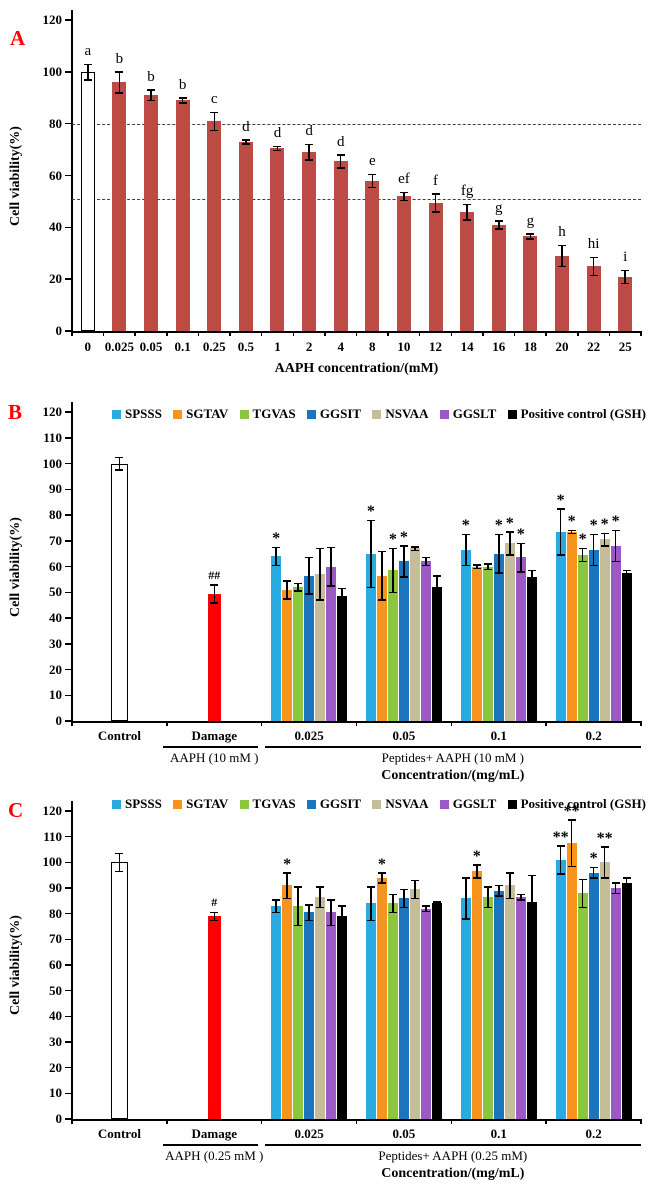  I want to click on y-axis-tick-label: 10, so click(55, 695).